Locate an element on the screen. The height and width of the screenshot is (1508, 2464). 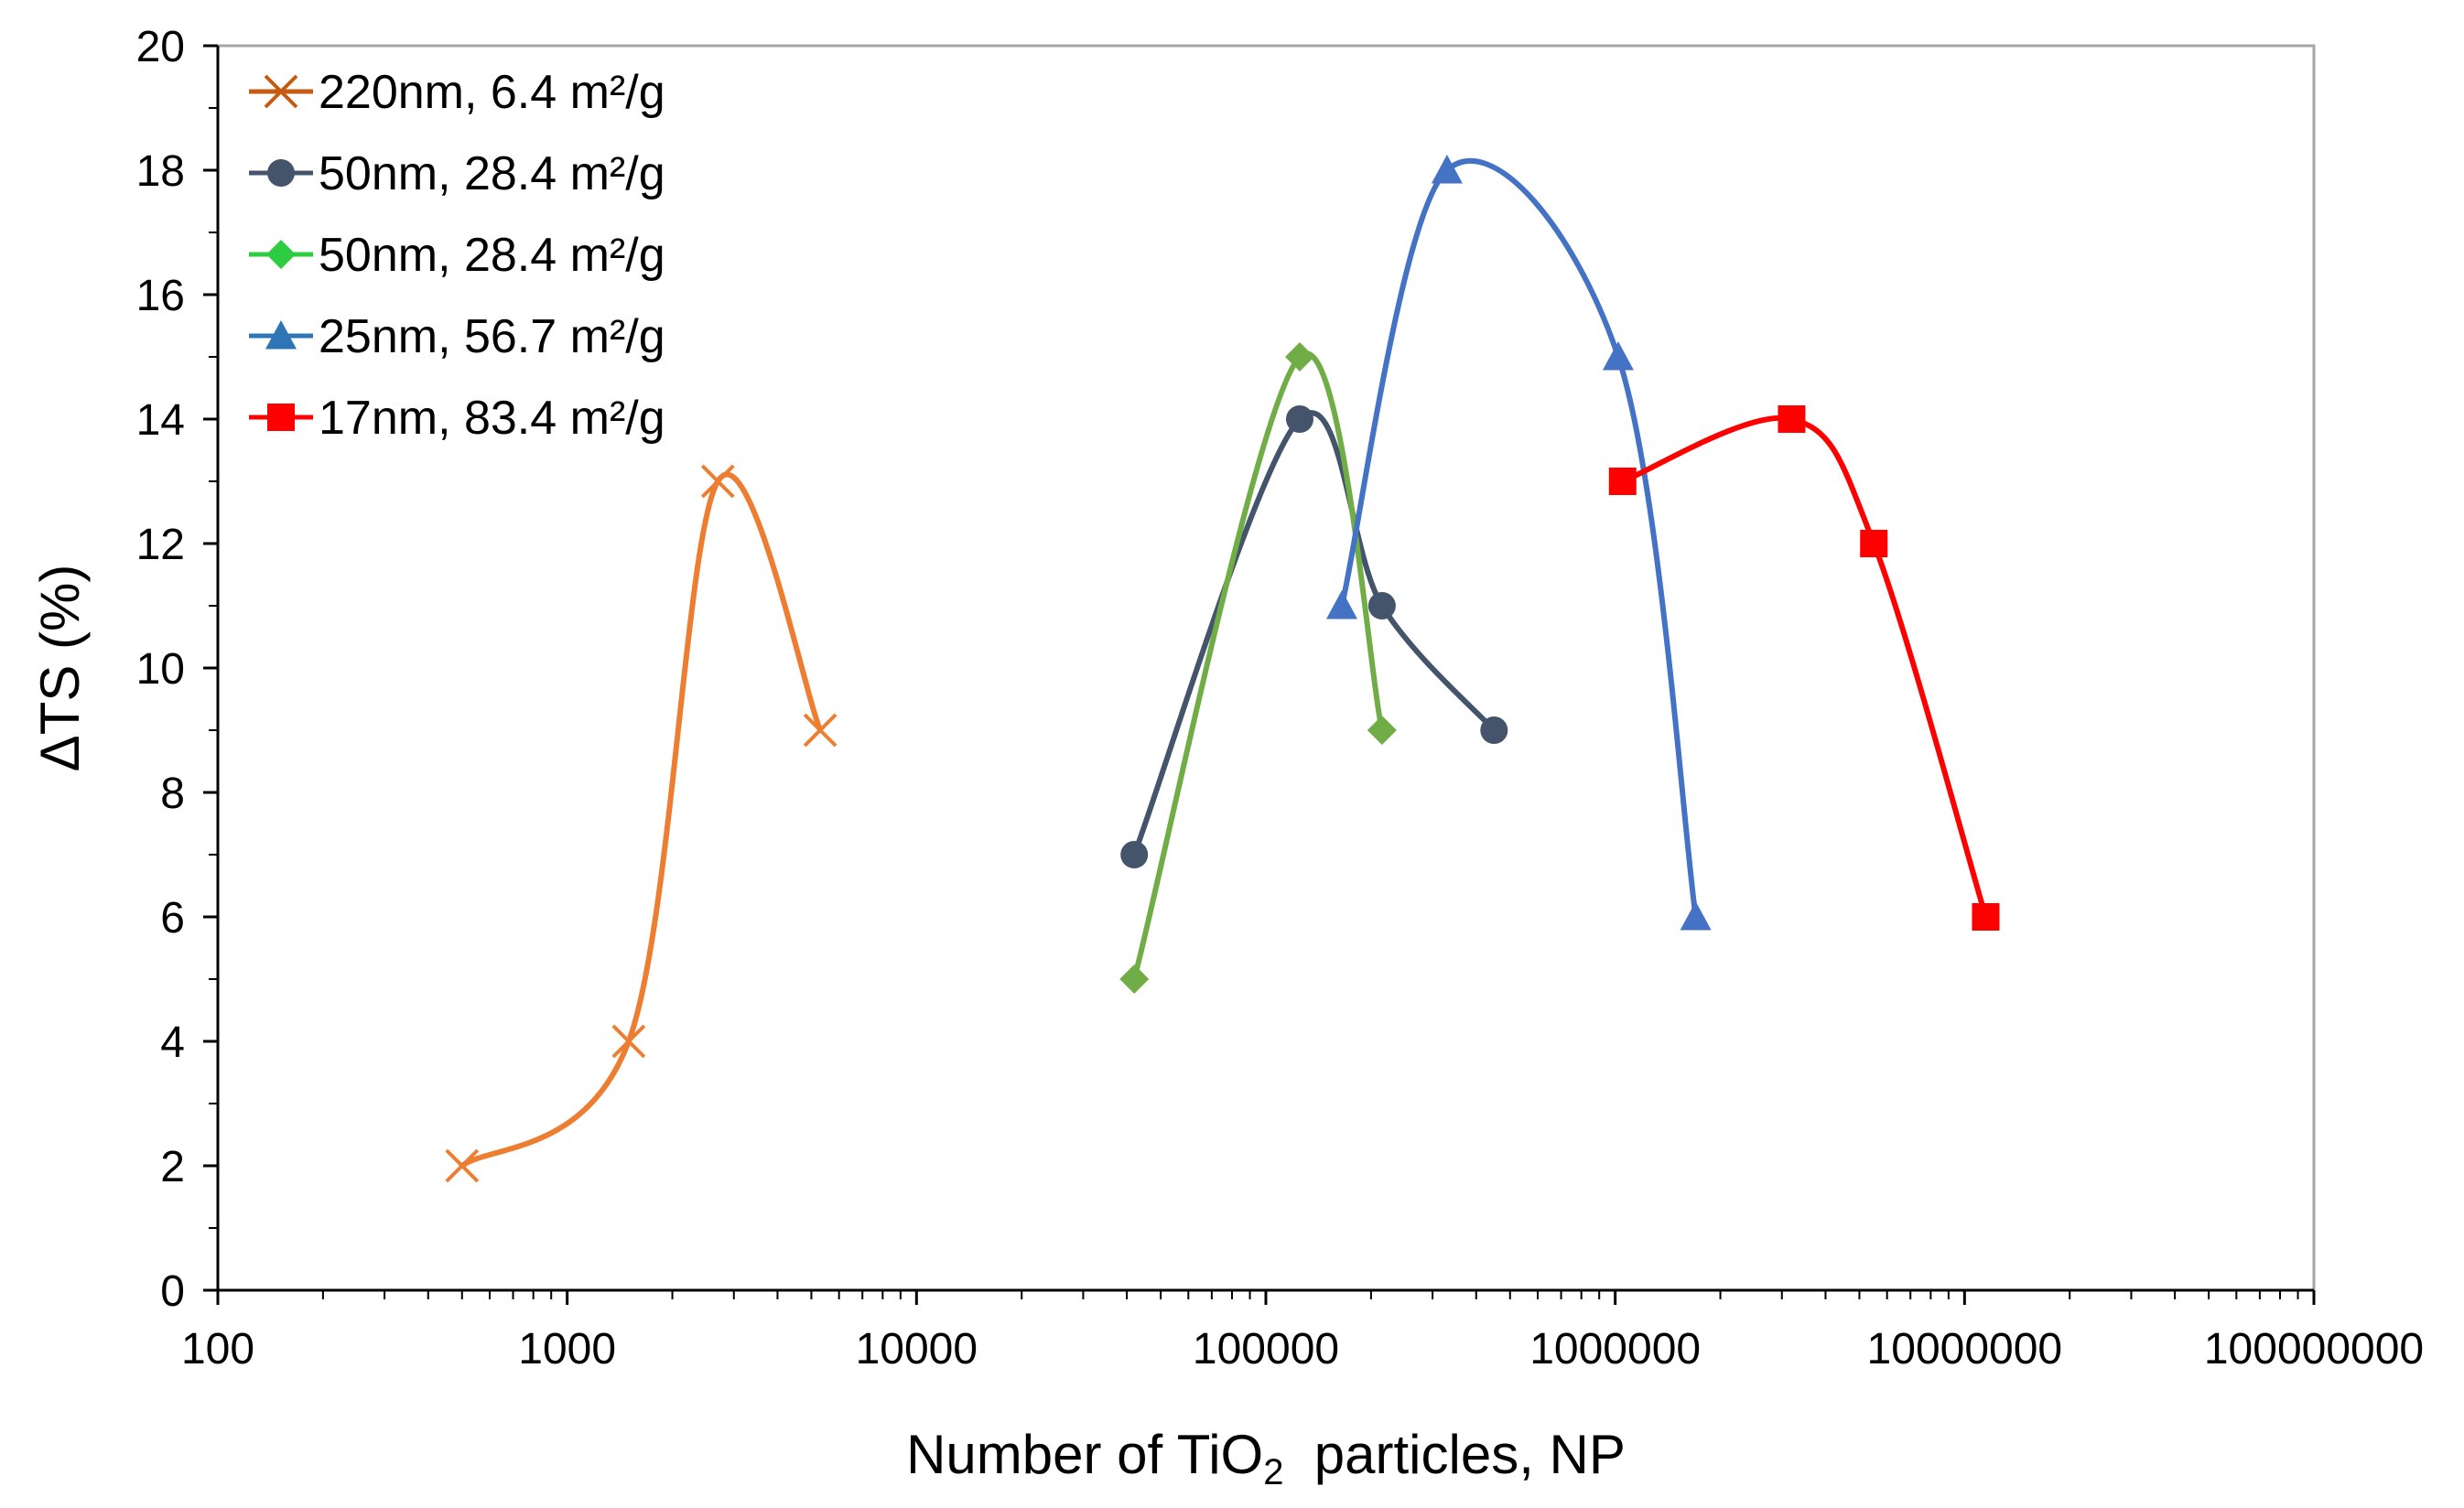
x-axis-title-suffix: particles, NP is located at coordinates (1454, 1455).